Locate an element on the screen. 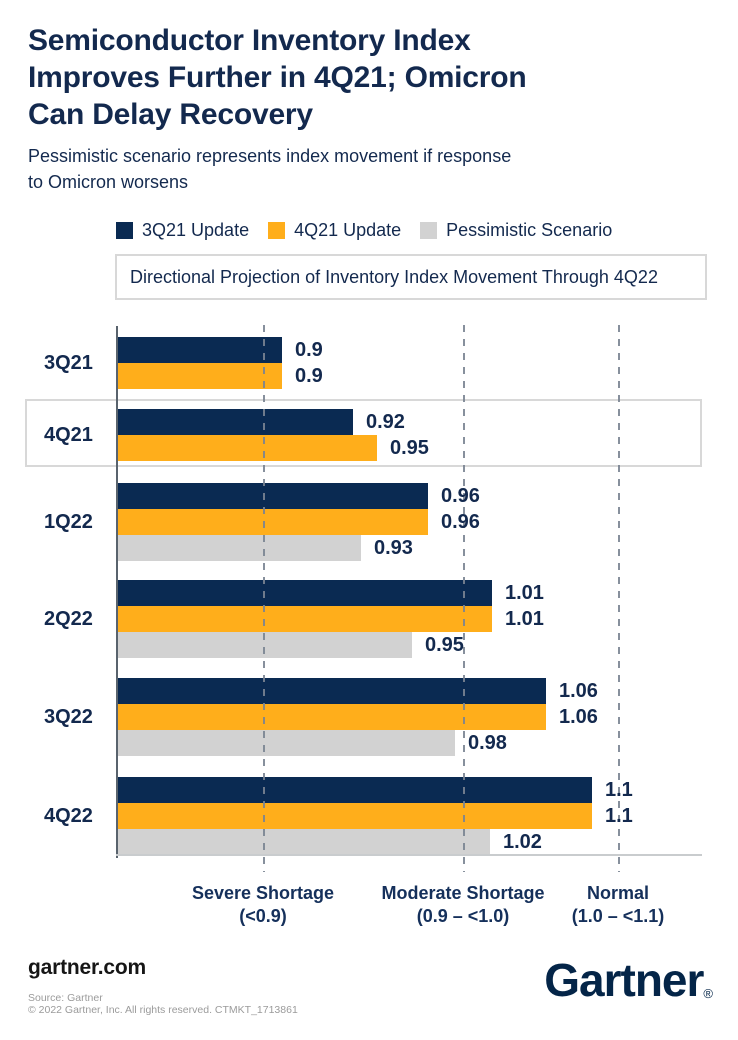  value-label-3q21-update-2q22: 1.01 is located at coordinates (524, 593).